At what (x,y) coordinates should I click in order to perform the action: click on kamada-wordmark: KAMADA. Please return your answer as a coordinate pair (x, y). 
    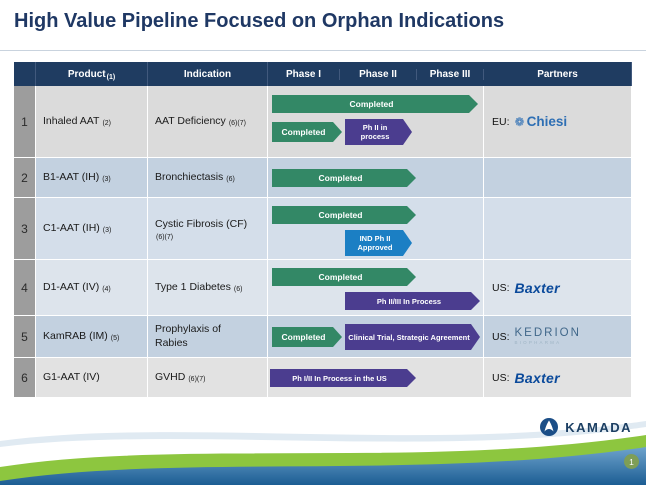
    Looking at the image, I should click on (598, 427).